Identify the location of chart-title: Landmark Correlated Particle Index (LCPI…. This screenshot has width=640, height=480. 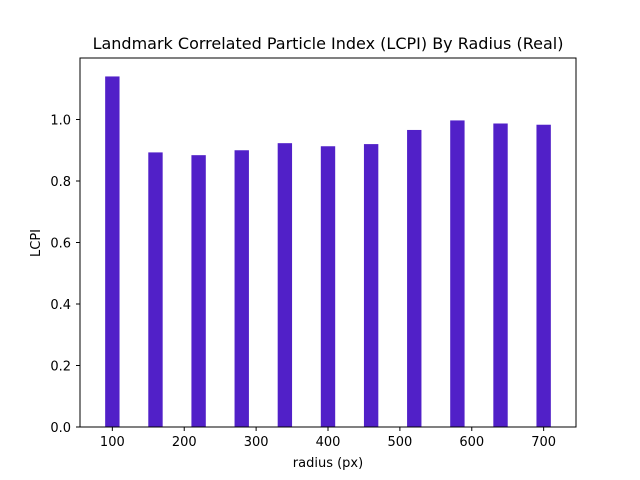
(328, 43).